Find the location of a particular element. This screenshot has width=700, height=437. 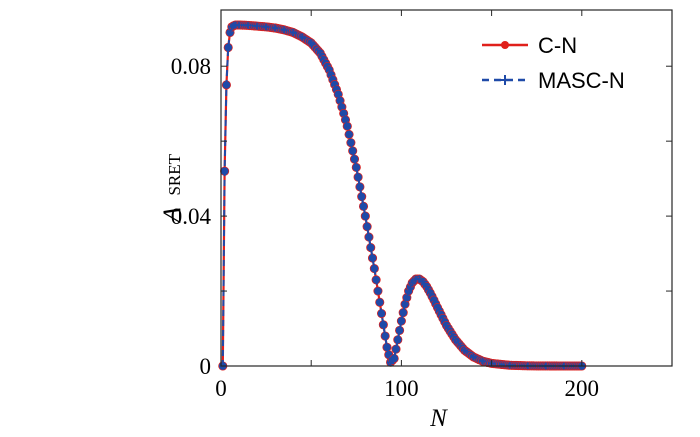

y-axis-title: Δ SRET is located at coordinates (172, 188).